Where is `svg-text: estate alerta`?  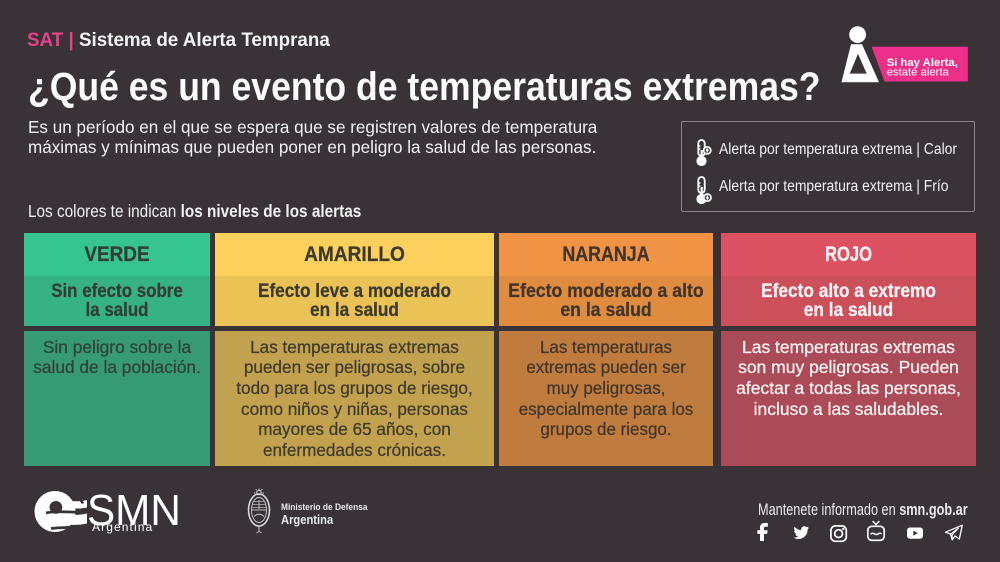
svg-text: estate alerta is located at coordinates (918, 73).